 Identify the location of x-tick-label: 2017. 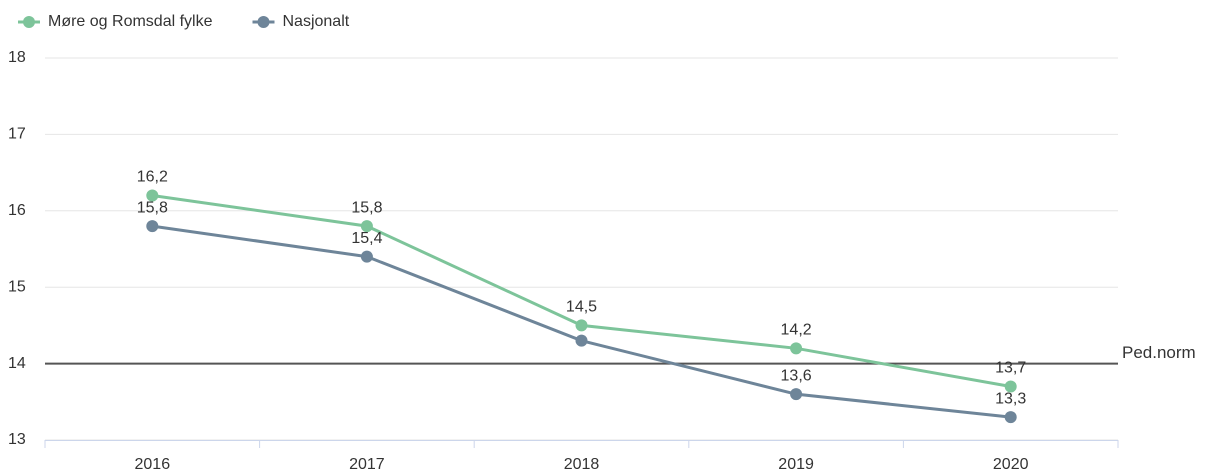
(367, 464).